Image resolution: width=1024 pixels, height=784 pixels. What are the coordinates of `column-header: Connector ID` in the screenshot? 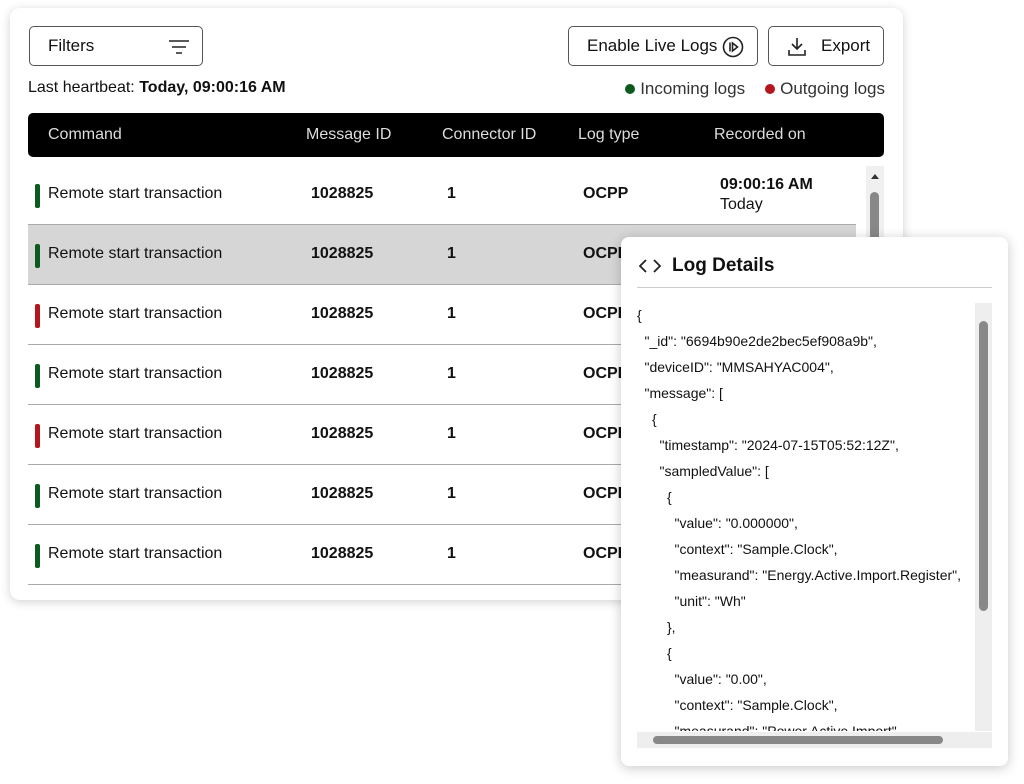 It's located at (489, 134).